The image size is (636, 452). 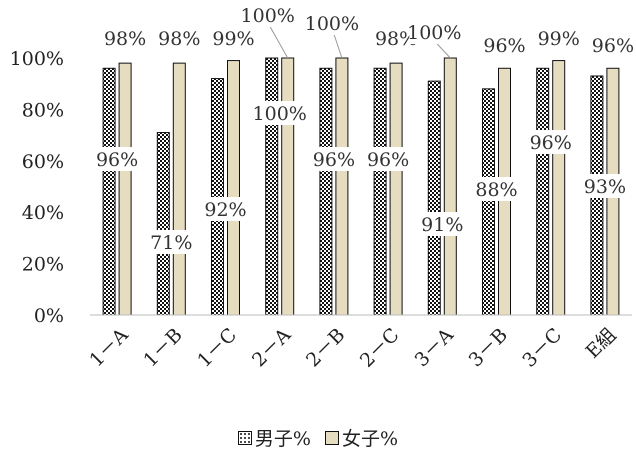 I want to click on data-label-male: 100%, so click(x=280, y=114).